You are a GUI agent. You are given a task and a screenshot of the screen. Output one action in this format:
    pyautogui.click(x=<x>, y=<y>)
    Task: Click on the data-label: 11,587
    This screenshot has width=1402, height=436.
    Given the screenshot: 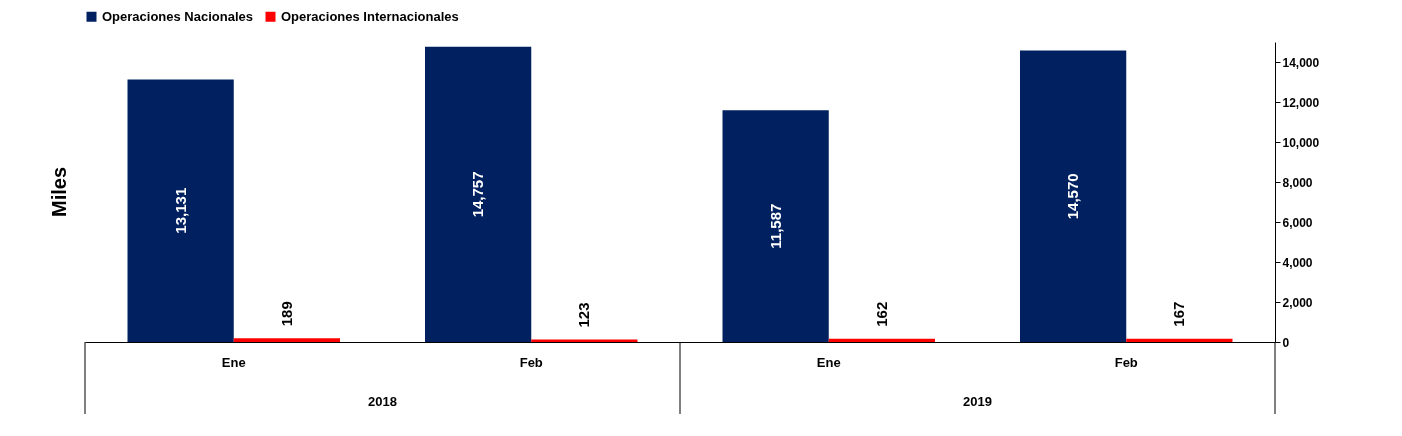 What is the action you would take?
    pyautogui.click(x=775, y=226)
    